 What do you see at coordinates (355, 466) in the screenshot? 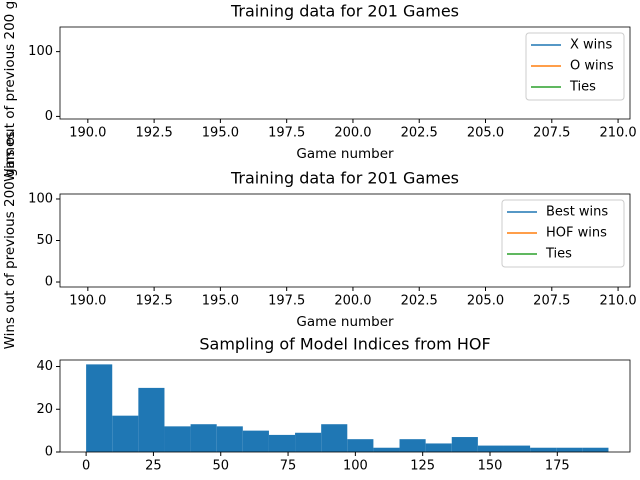
I see `x-tick-label: 100` at bounding box center [355, 466].